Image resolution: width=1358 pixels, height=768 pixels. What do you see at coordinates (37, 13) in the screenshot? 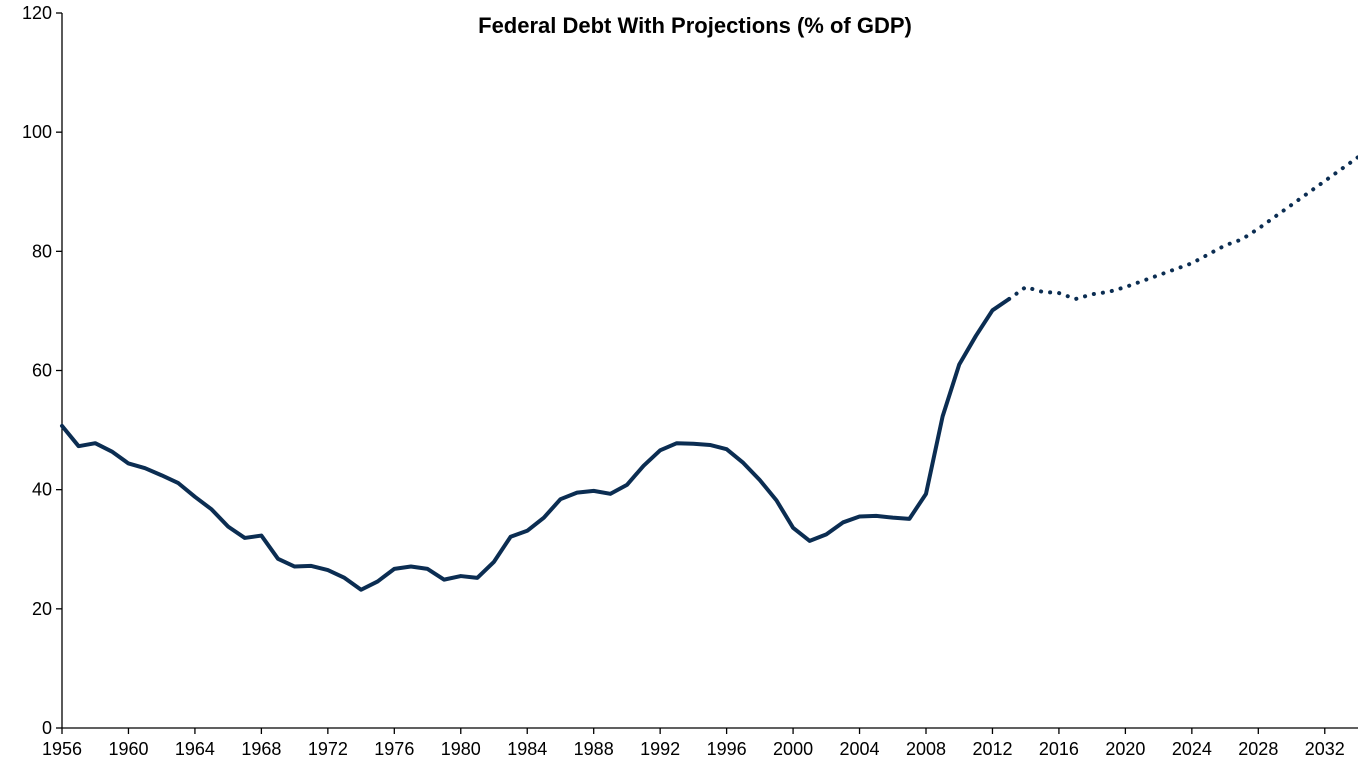
I see `y-tick-label: 120` at bounding box center [37, 13].